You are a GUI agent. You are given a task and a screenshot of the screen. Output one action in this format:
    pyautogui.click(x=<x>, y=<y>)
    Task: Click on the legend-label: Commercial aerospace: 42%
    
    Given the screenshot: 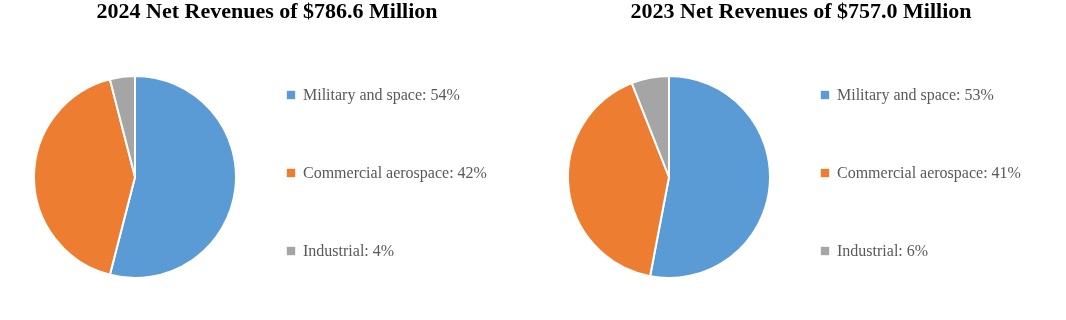 What is the action you would take?
    pyautogui.click(x=395, y=173)
    